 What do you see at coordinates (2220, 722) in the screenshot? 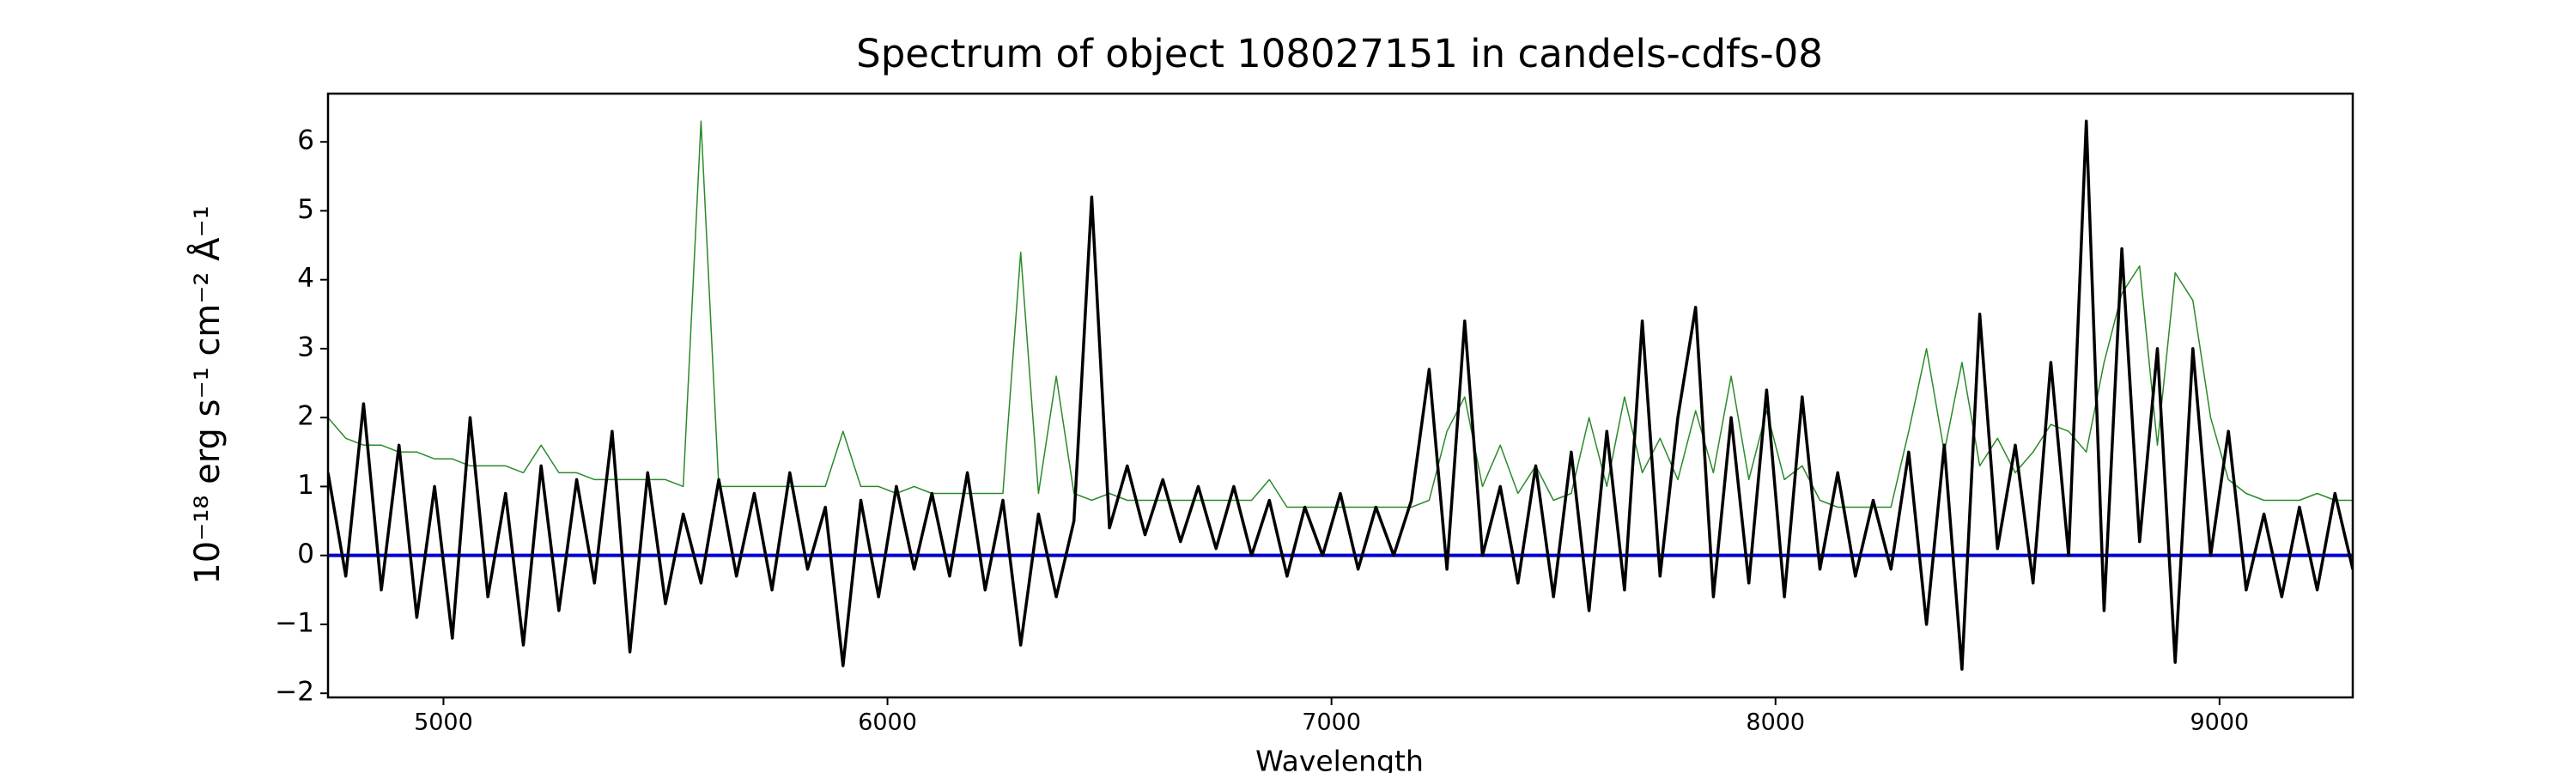
I see `x-tick-label: 9000` at bounding box center [2220, 722].